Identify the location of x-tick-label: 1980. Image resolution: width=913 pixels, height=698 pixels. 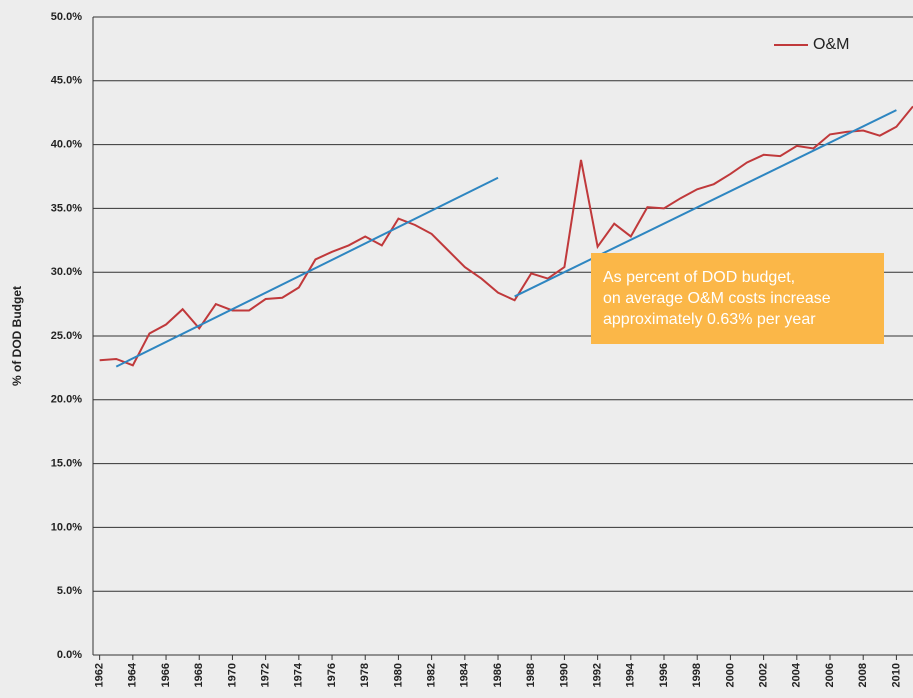
(398, 675).